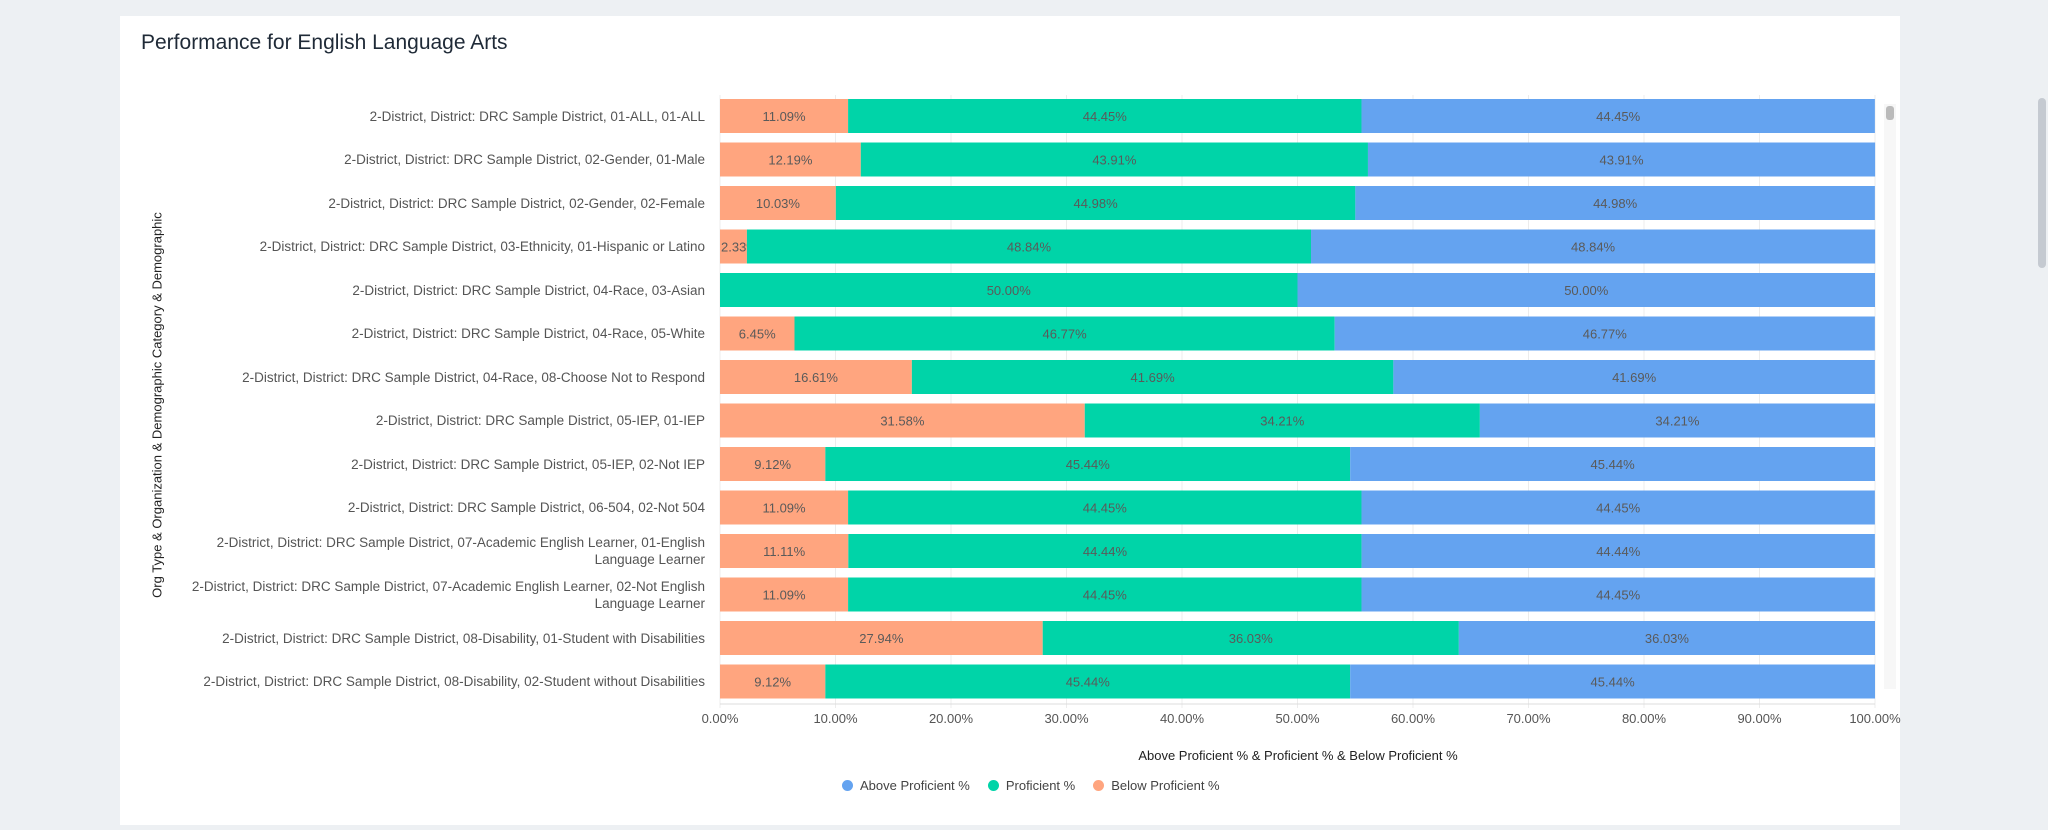 This screenshot has width=2048, height=830. I want to click on x-tick-label: 30.00%, so click(1066, 718).